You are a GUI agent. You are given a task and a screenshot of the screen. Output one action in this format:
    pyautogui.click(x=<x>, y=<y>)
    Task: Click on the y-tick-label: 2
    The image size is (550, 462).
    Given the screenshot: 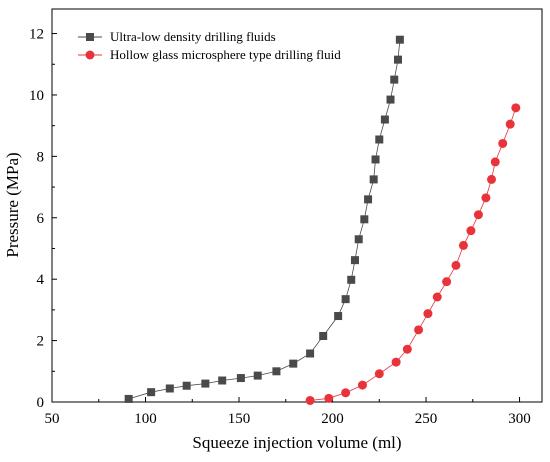 What is the action you would take?
    pyautogui.click(x=41, y=342)
    